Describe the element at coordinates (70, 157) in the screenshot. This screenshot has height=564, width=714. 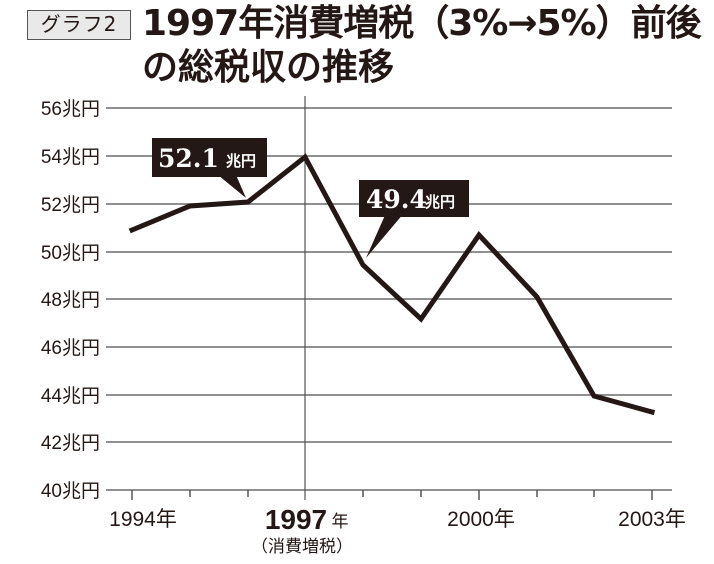
I see `y-tick-54: 54兆円` at that location.